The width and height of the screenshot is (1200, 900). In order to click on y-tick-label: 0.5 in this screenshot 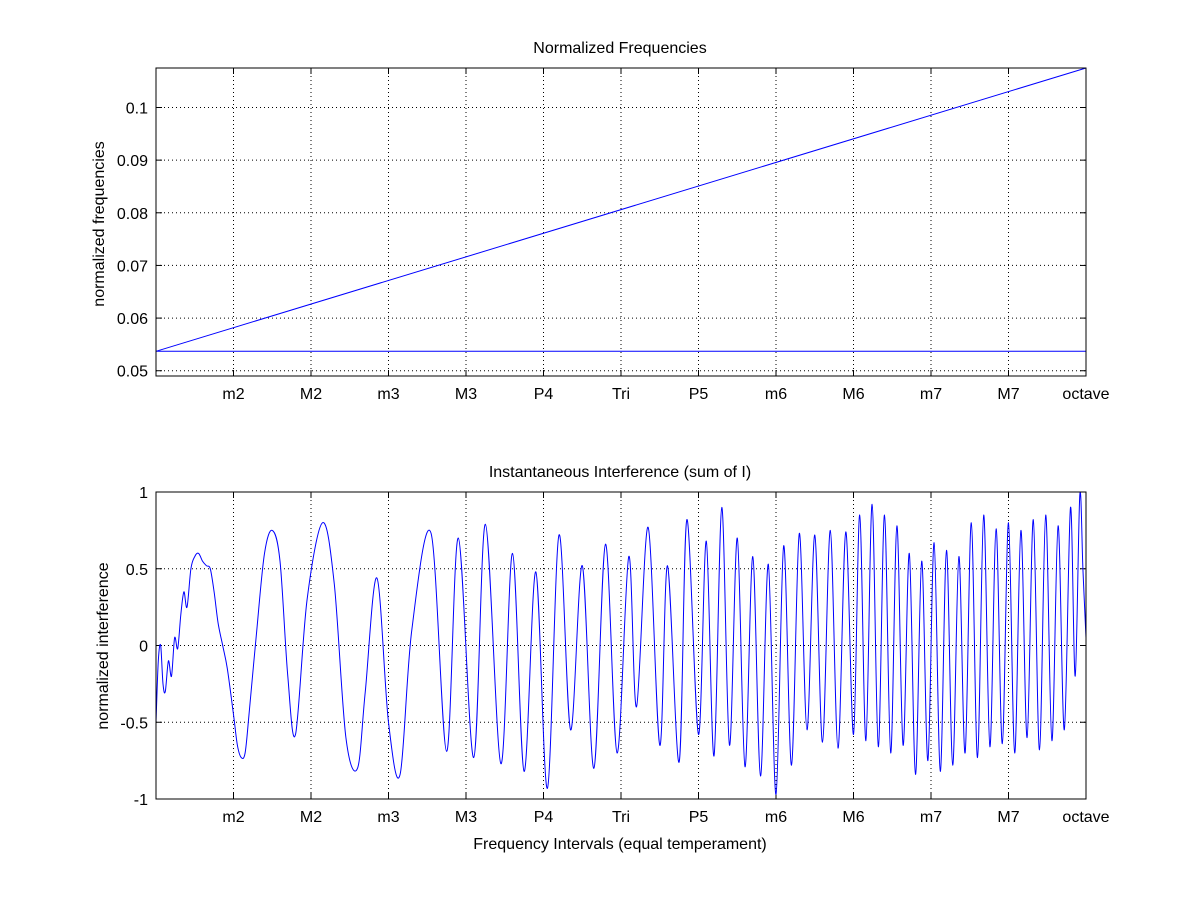, I will do `click(137, 570)`.